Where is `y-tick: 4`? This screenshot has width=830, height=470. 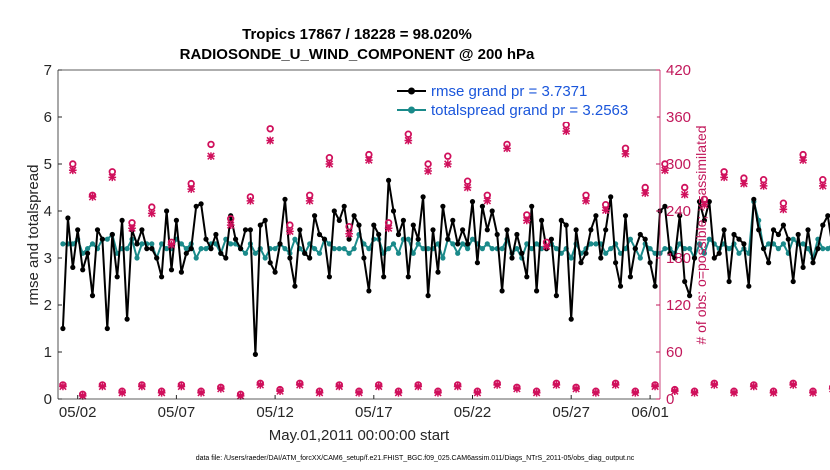
y-tick: 4 is located at coordinates (53, 211).